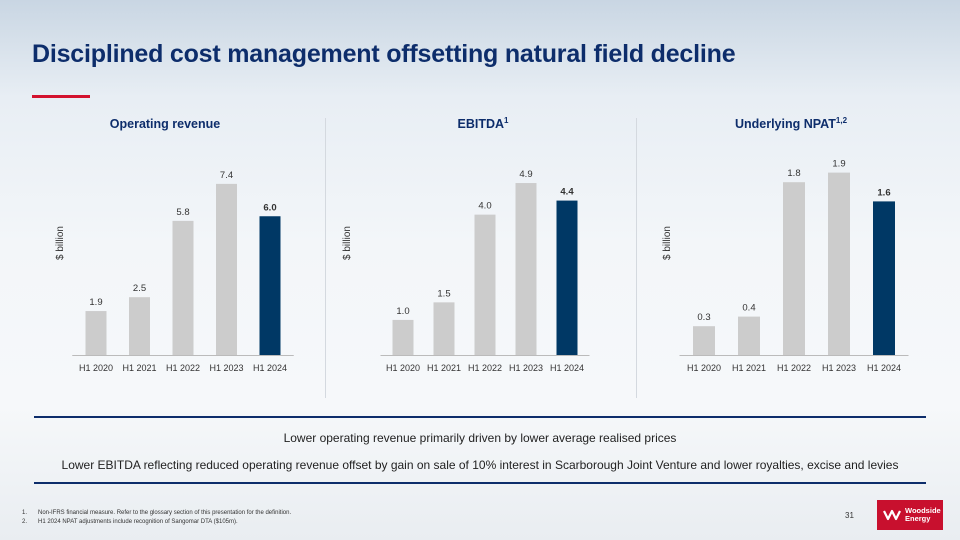 The image size is (960, 540). I want to click on data-label: 4.9, so click(525, 174).